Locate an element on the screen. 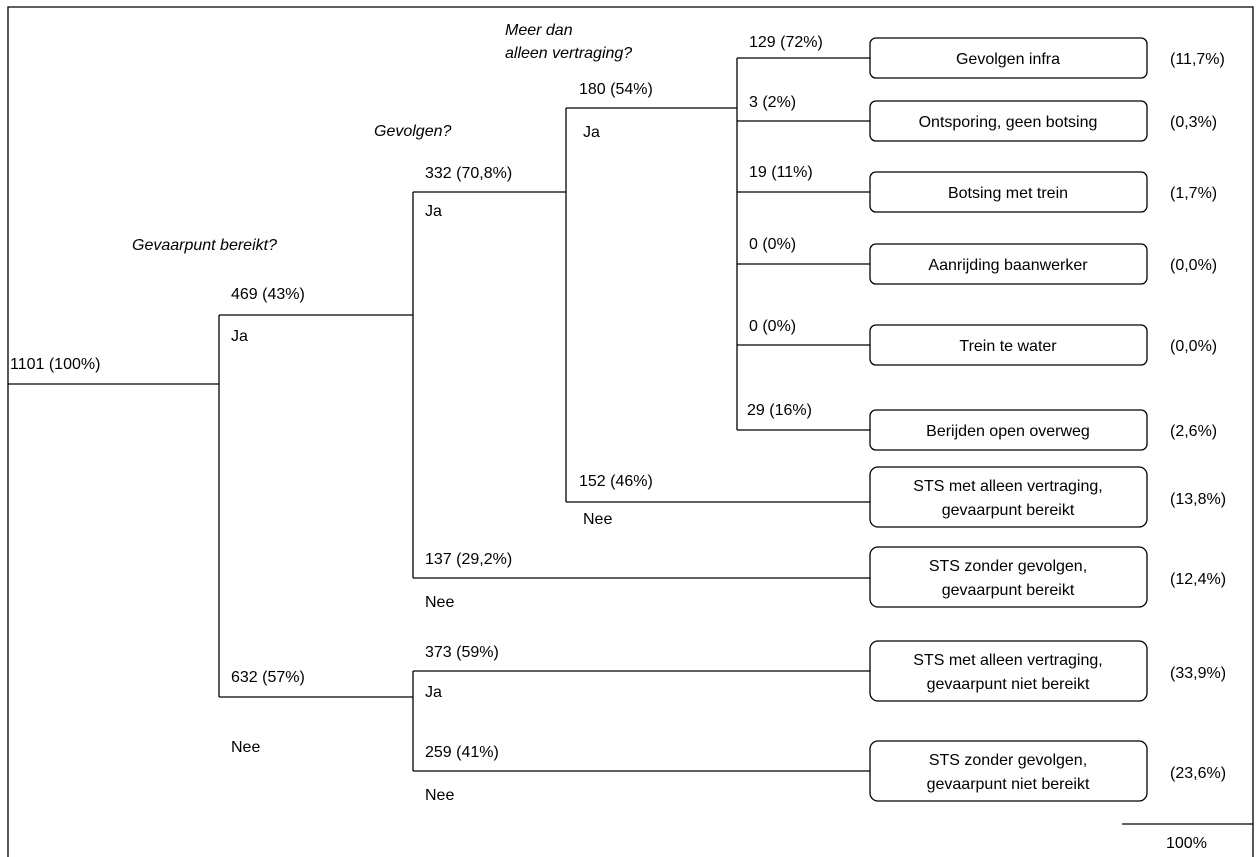 Image resolution: width=1259 pixels, height=857 pixels. question-vertraging-line1: Meer dan is located at coordinates (539, 30).